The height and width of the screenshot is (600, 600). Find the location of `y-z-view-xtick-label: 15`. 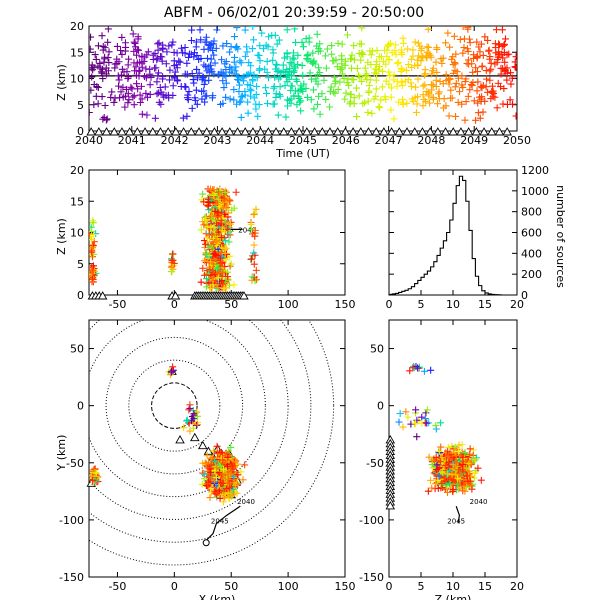

y-z-view-xtick-label: 15 is located at coordinates (485, 586).